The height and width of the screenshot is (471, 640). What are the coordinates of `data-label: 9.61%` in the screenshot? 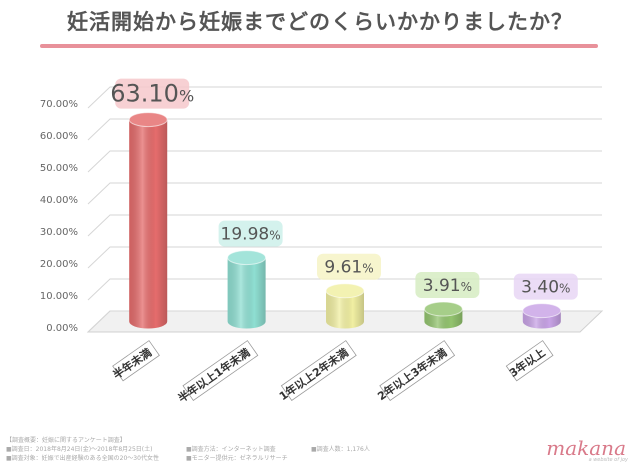 It's located at (349, 266).